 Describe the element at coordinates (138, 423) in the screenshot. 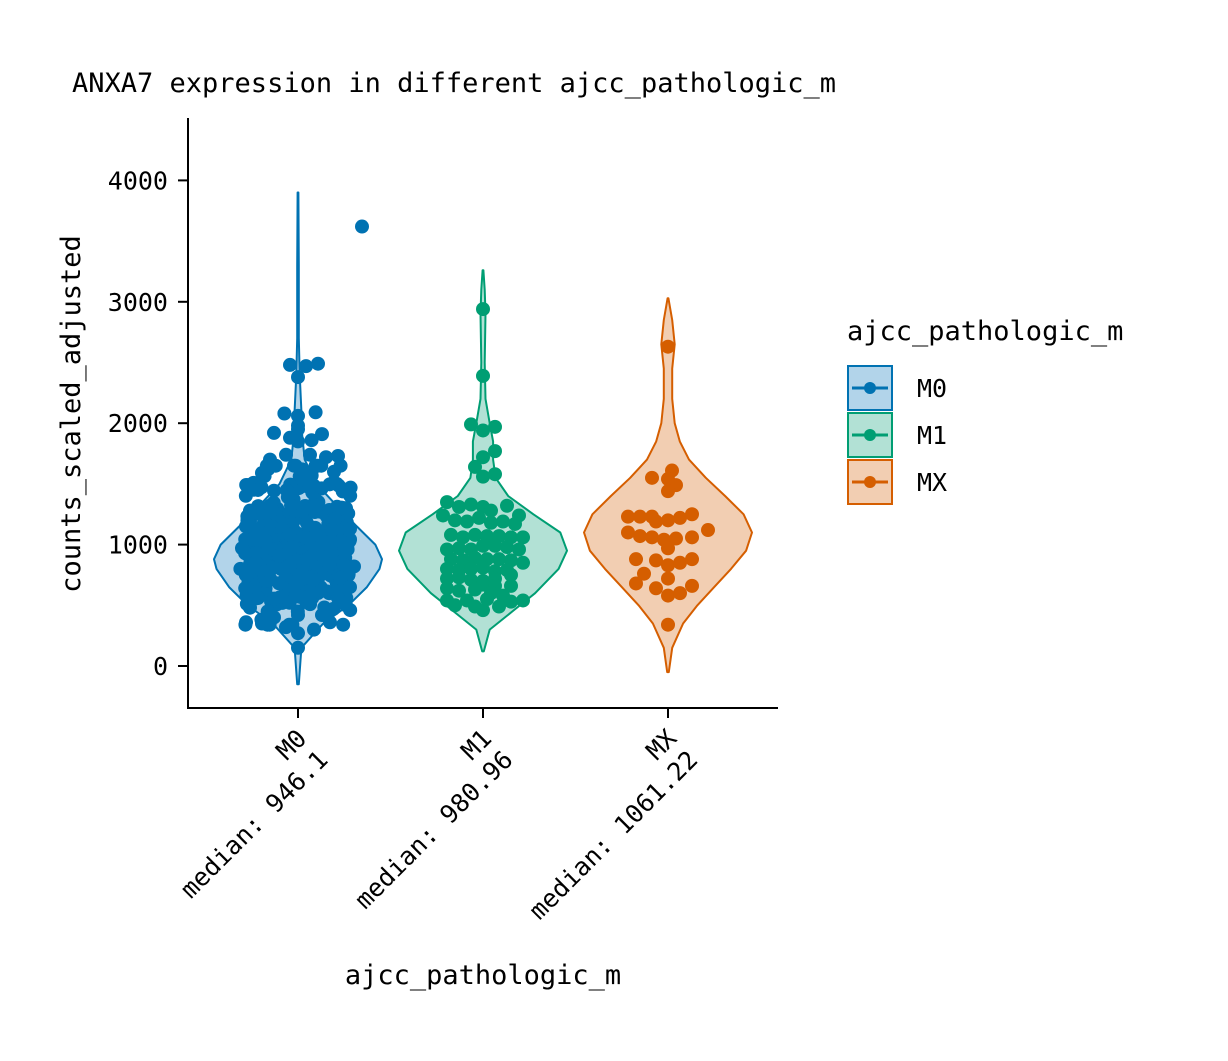

I see `y-tick-label: 2000` at that location.